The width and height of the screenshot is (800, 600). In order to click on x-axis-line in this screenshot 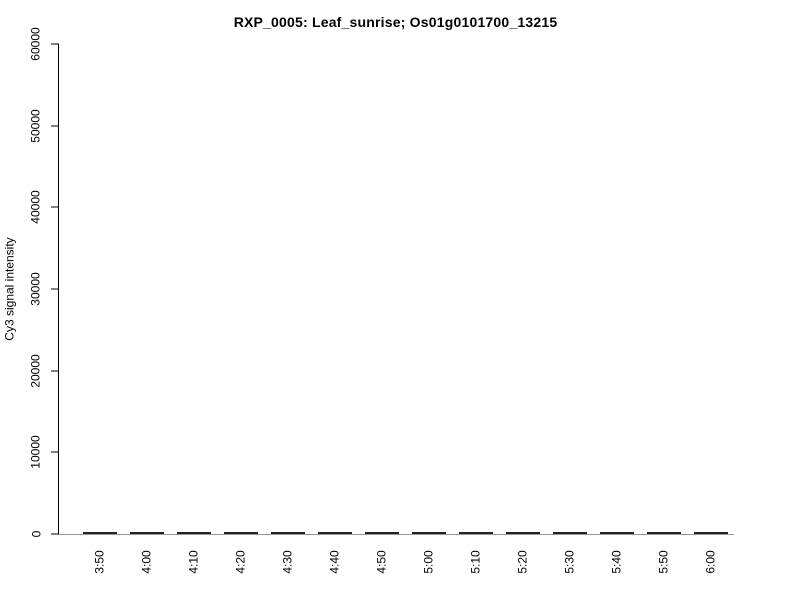, I will do `click(396, 534)`.